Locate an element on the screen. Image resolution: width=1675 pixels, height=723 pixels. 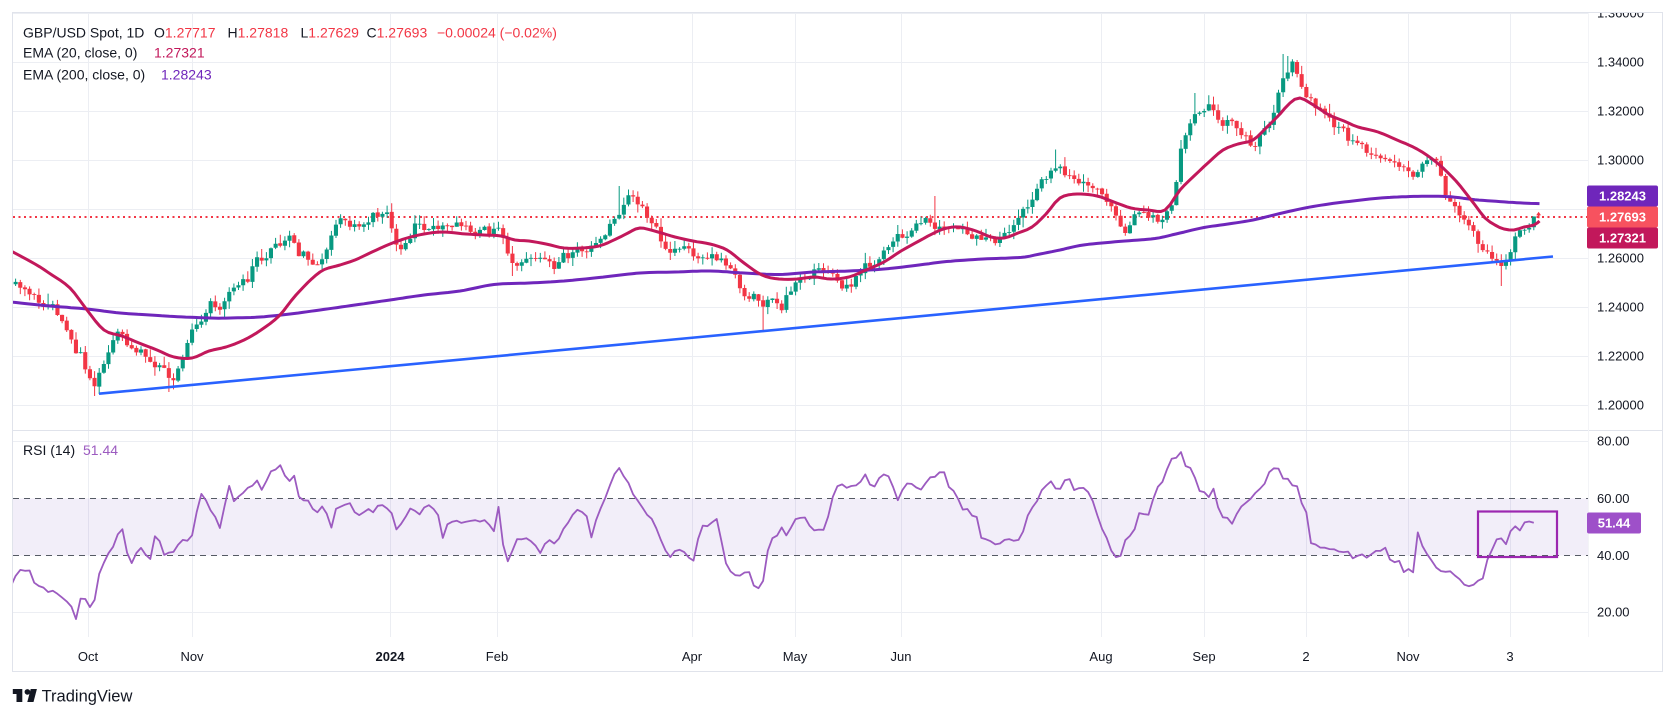
svg-text: 1.34000 is located at coordinates (1620, 62).